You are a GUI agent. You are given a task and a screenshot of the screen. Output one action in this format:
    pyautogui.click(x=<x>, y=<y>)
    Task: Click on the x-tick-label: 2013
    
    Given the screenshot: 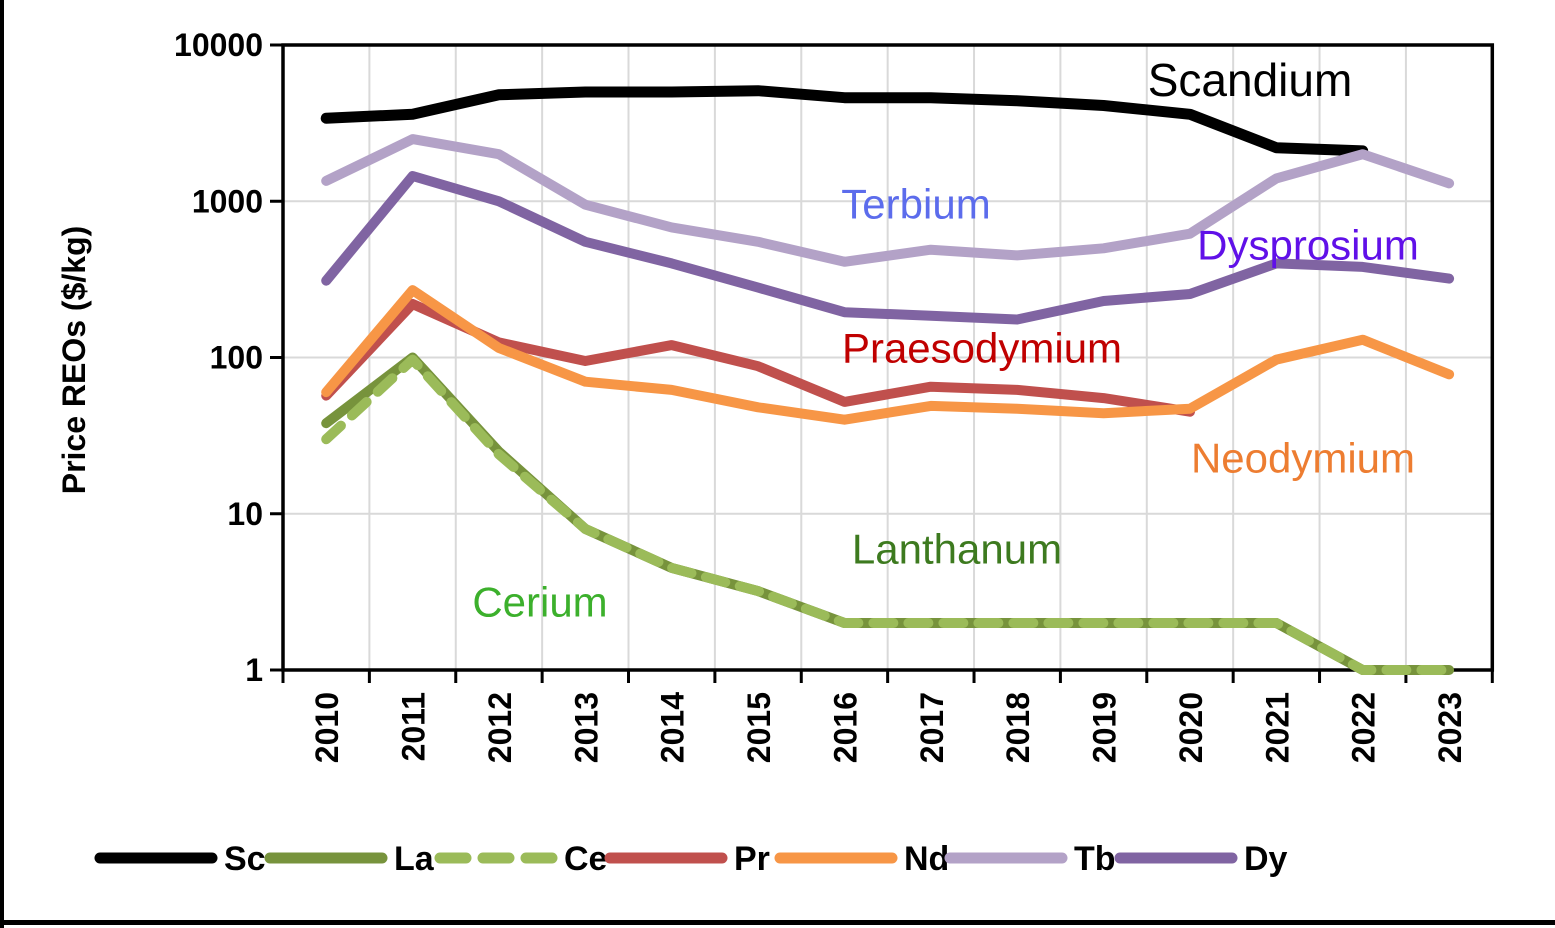 What is the action you would take?
    pyautogui.click(x=586, y=727)
    